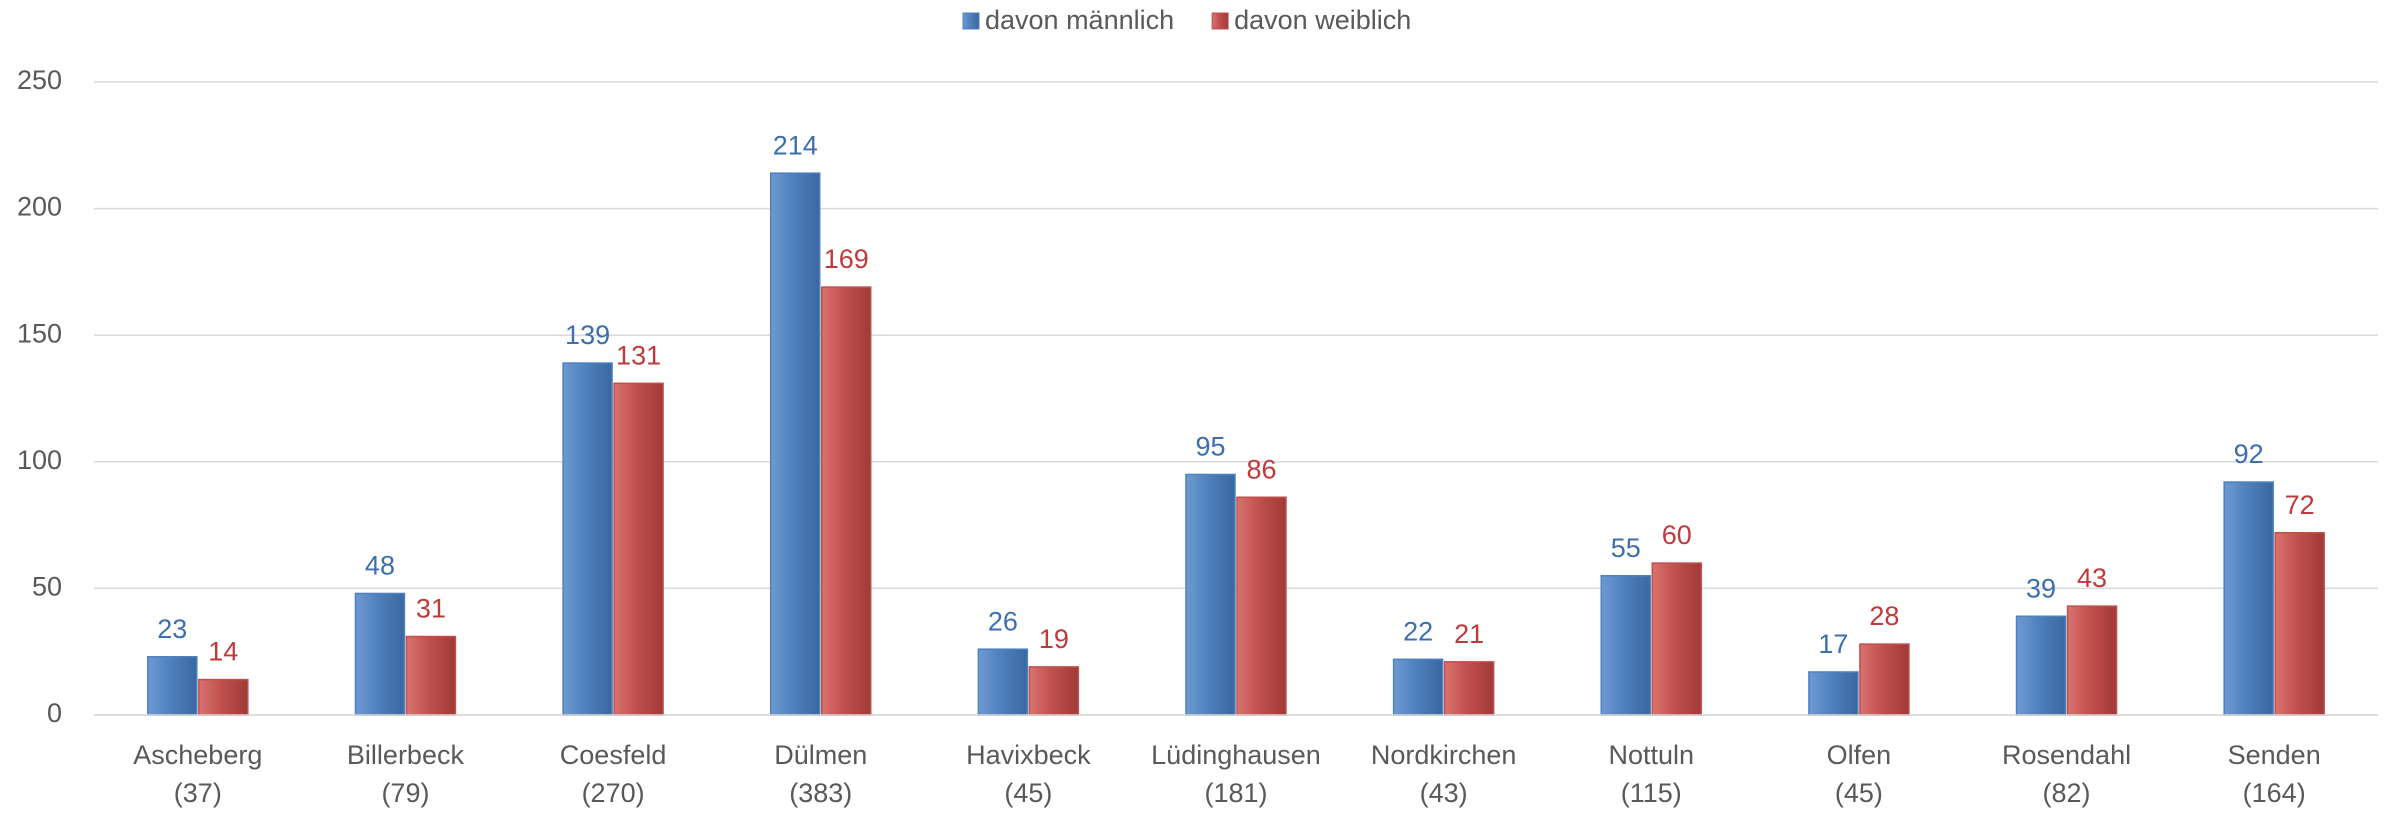  Describe the element at coordinates (2092, 578) in the screenshot. I see `data-label: 43` at that location.